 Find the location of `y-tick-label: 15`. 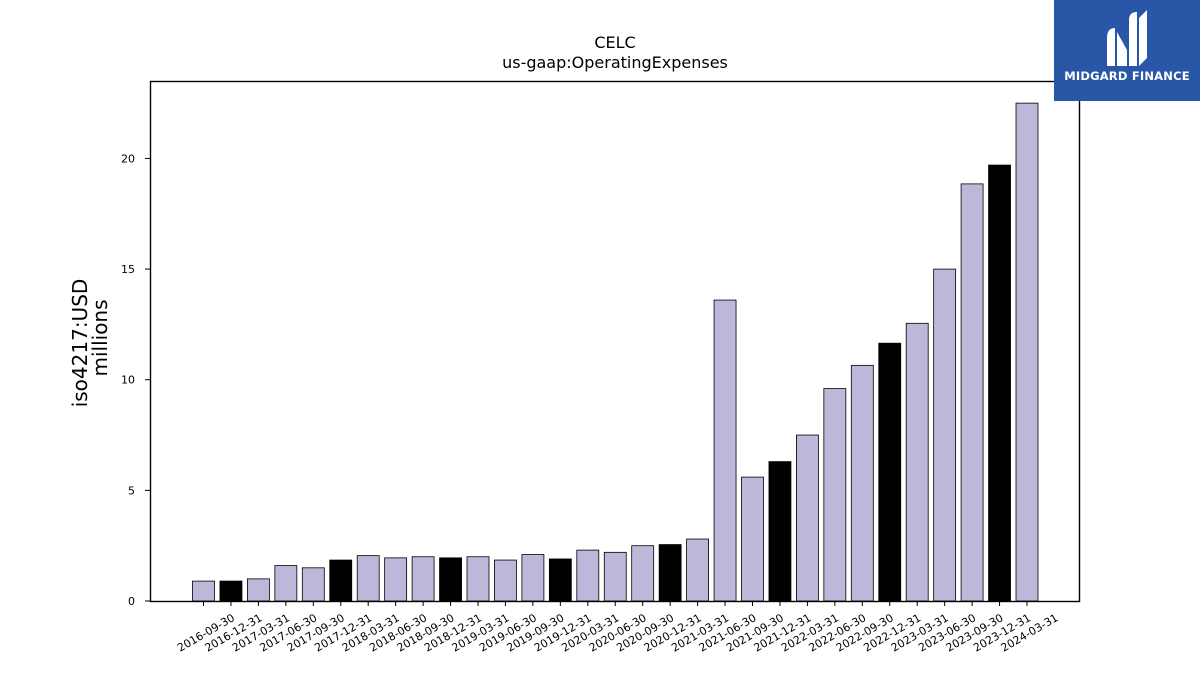

y-tick-label: 15 is located at coordinates (128, 269).